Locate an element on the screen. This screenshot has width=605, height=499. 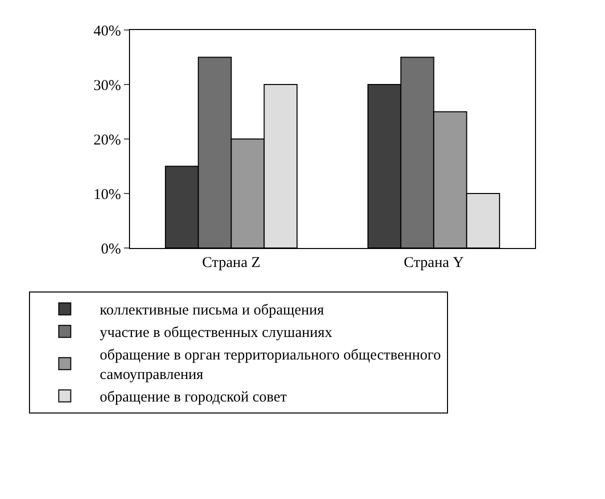
x-tick-label: Страна Y is located at coordinates (434, 263).